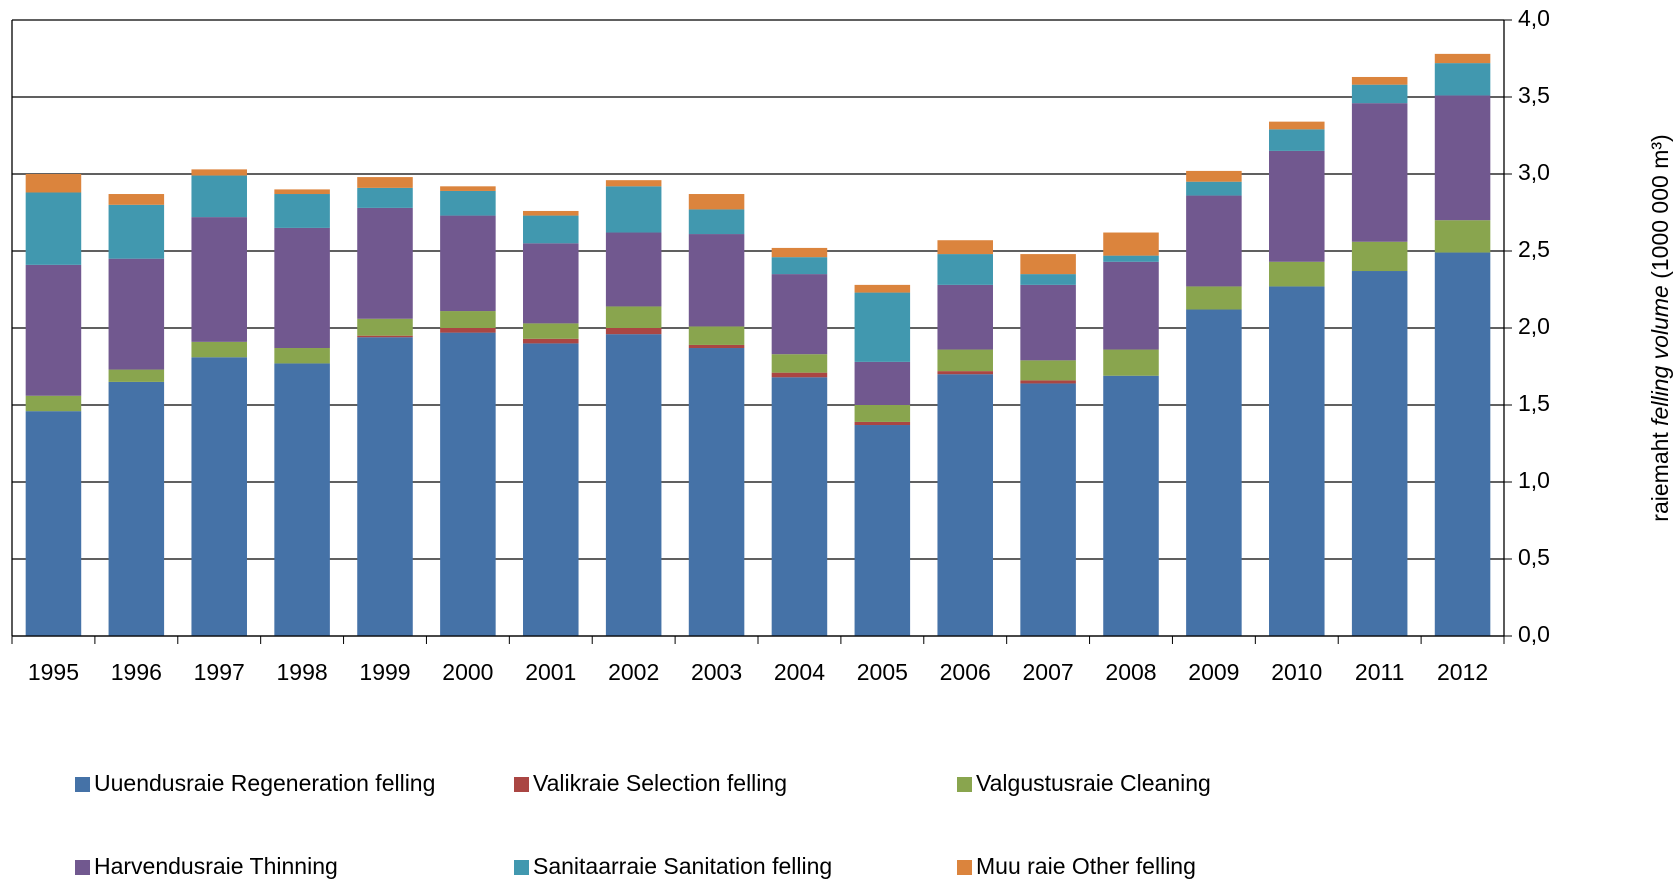 The height and width of the screenshot is (883, 1680). Describe the element at coordinates (1130, 672) in the screenshot. I see `x-tick-label: 2008` at that location.